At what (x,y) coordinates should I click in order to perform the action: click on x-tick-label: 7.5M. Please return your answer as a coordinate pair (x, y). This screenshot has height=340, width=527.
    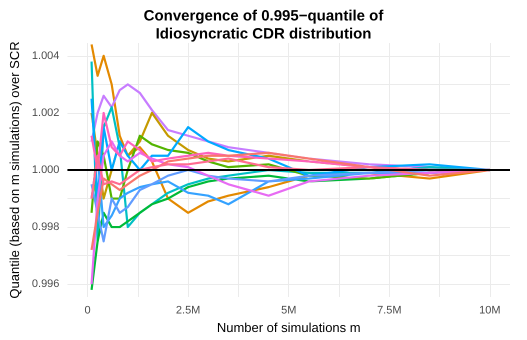
    Looking at the image, I should click on (389, 310).